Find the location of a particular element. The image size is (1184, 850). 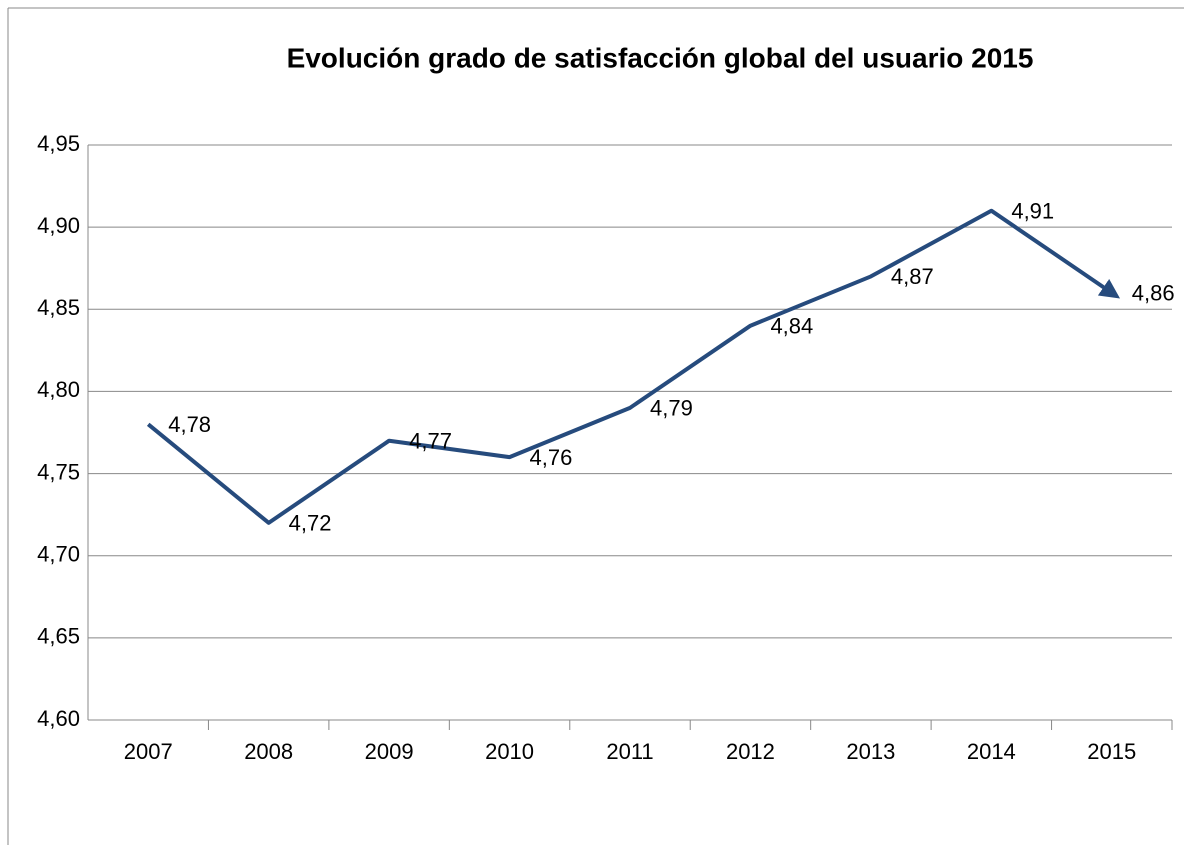

data-label: 4,84 is located at coordinates (791, 326).